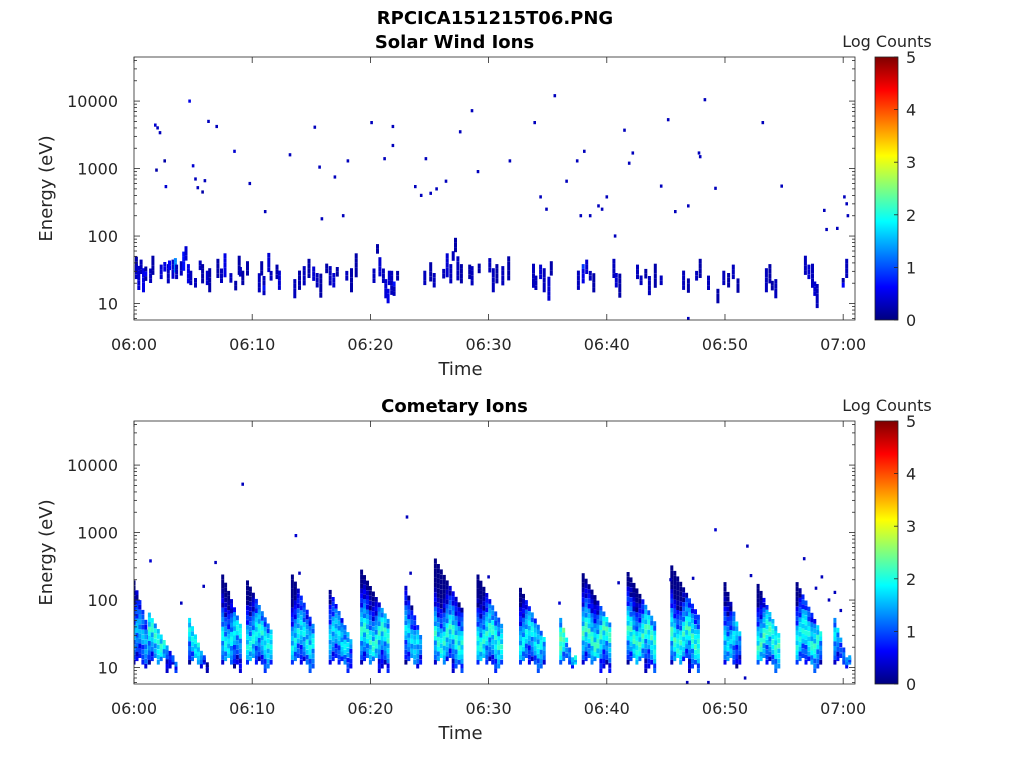 This screenshot has width=1024, height=768. Describe the element at coordinates (534, 123) in the screenshot. I see `data-point` at that location.